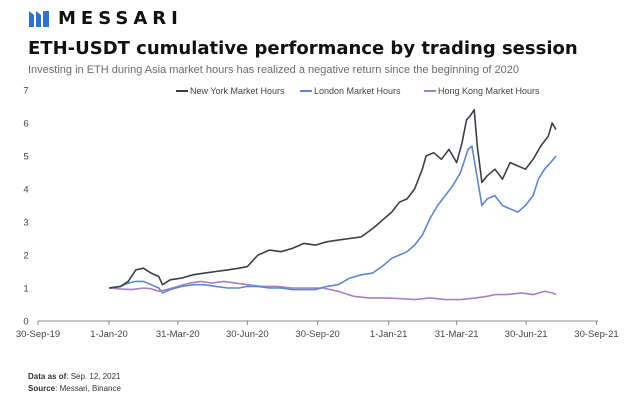 Image resolution: width=624 pixels, height=402 pixels. I want to click on footer-source-value: Messari, Binance, so click(90, 388).